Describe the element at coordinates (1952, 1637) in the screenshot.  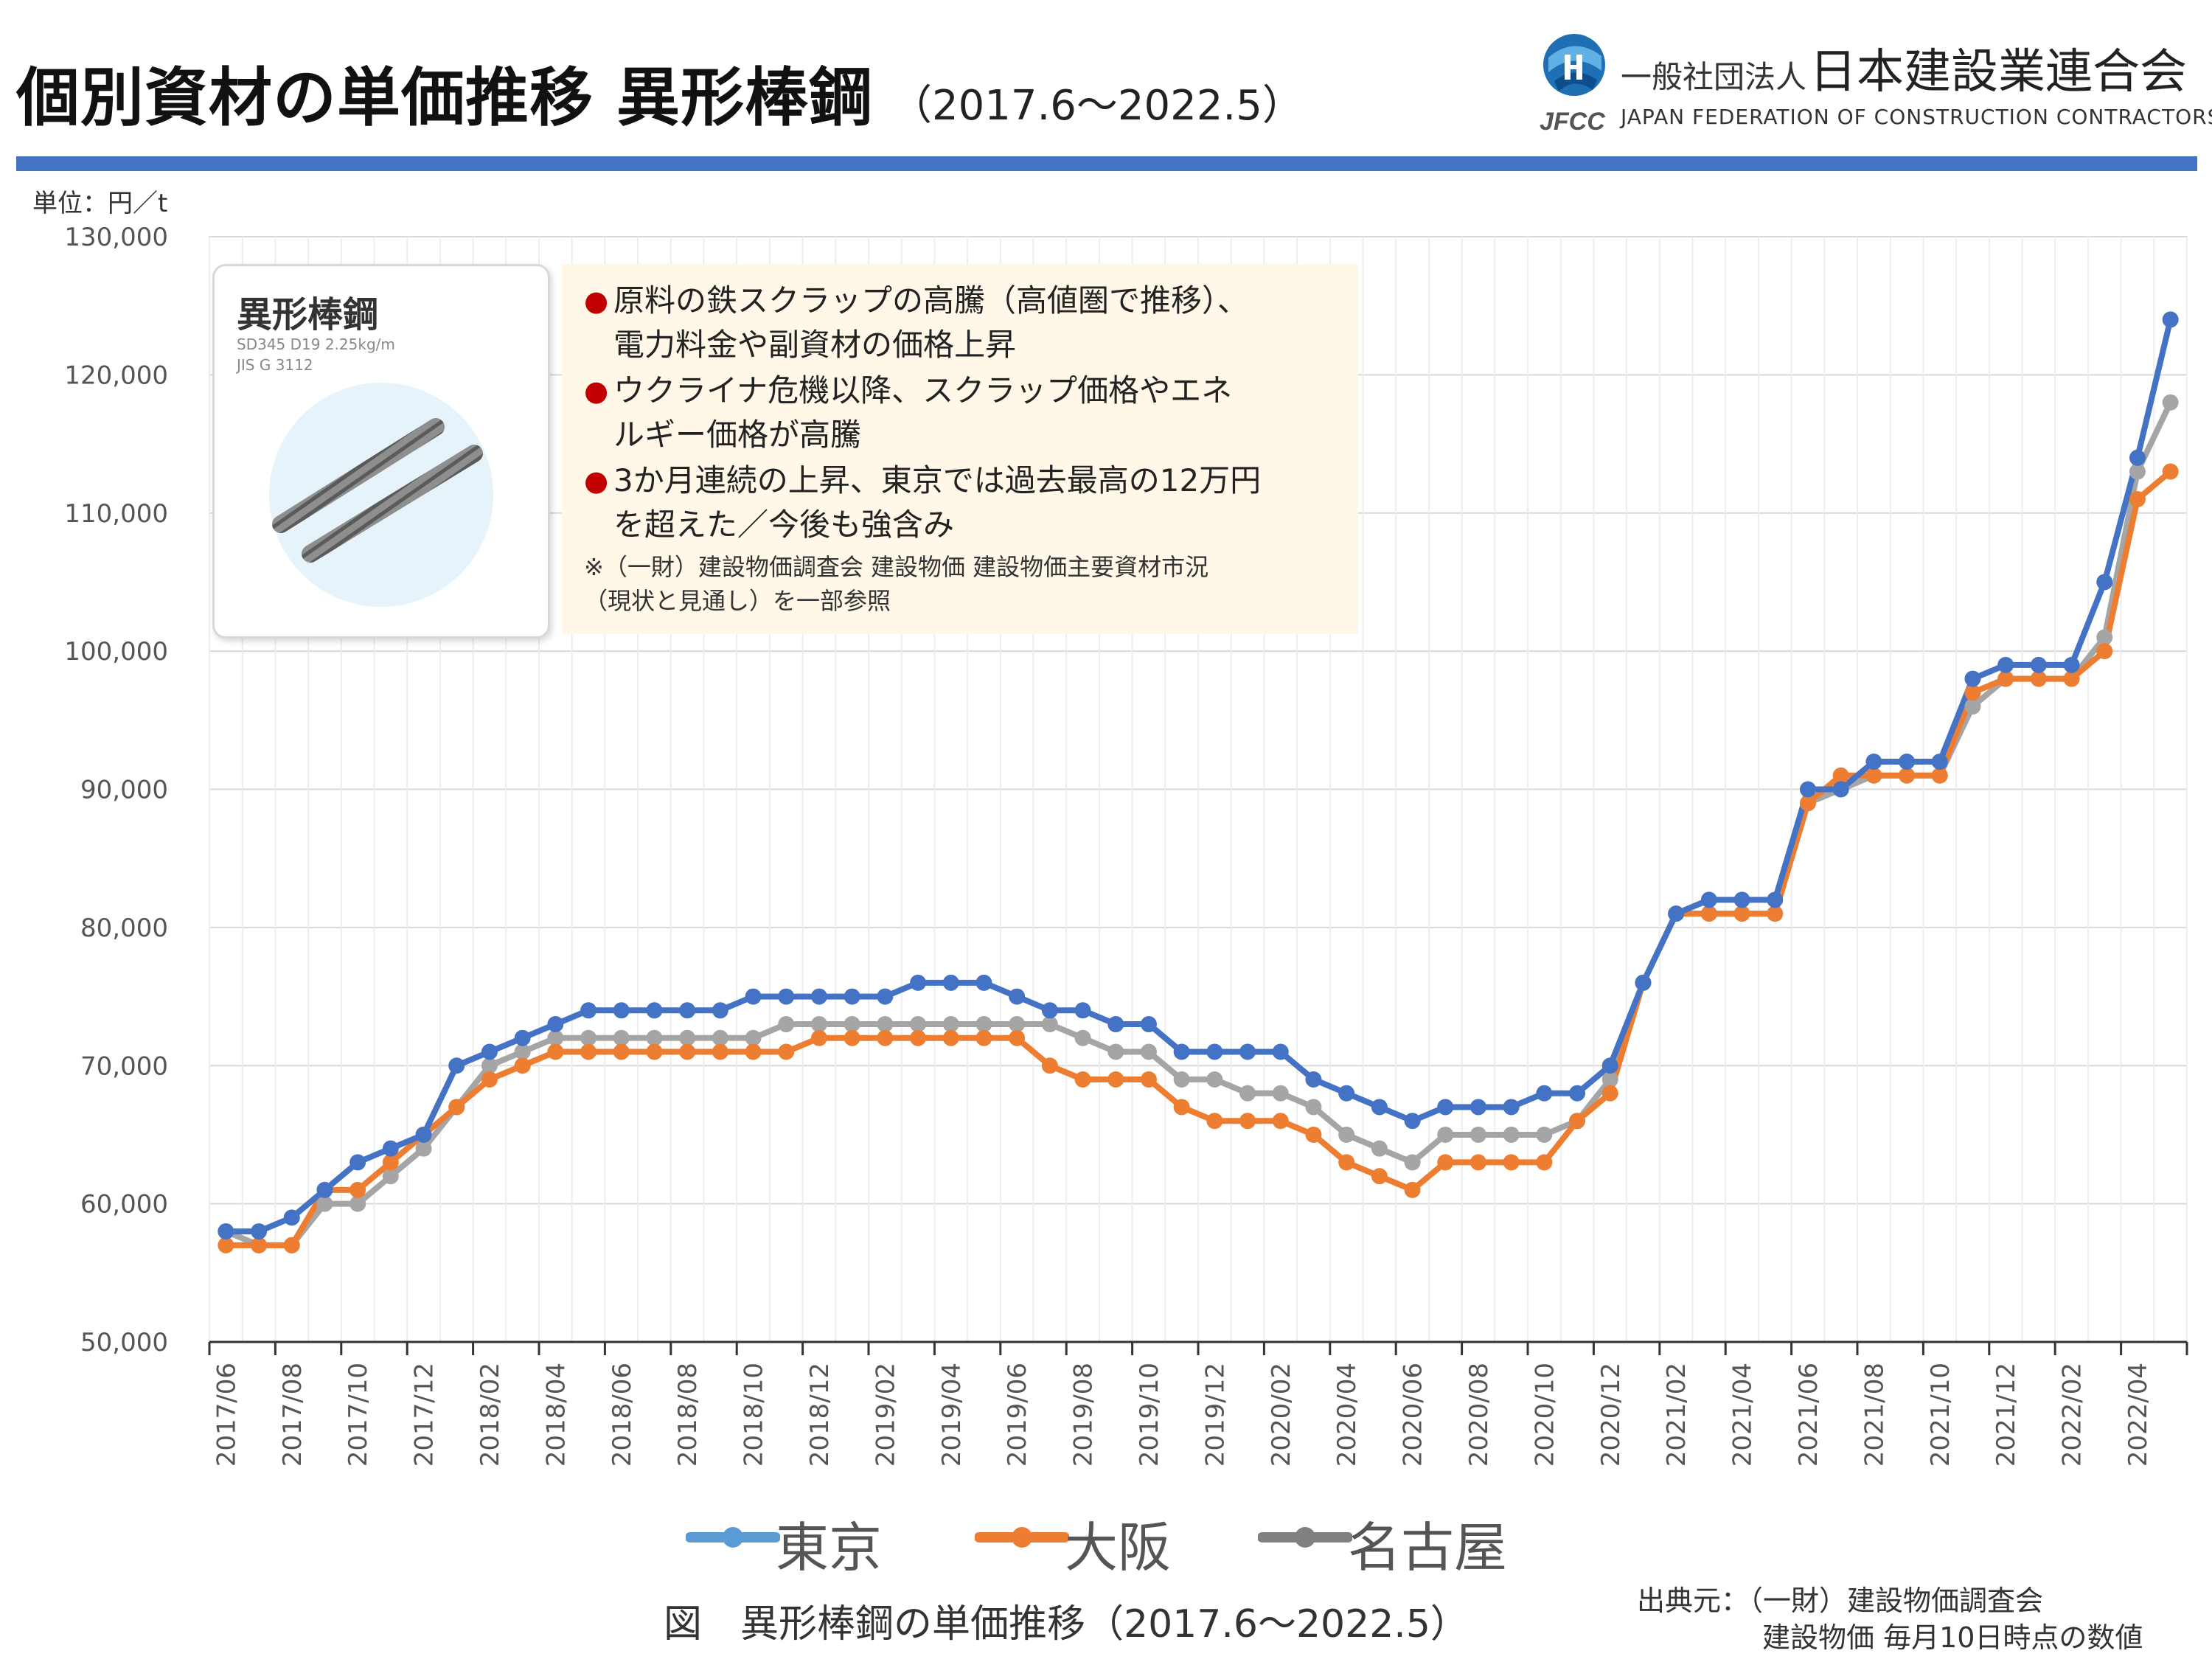
I see `source-line-2: 建設物価 毎月10日時点の数値` at that location.